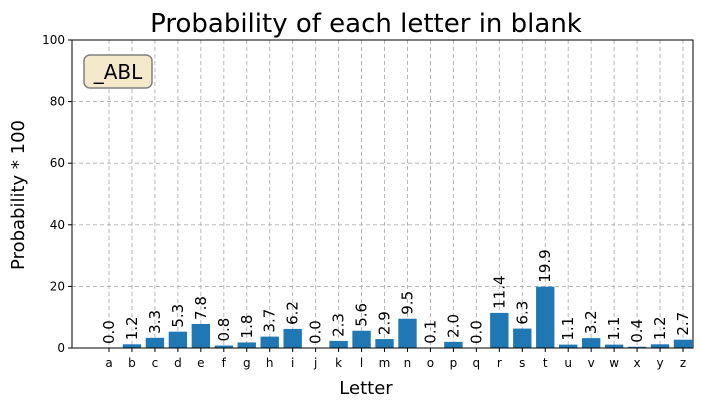 This screenshot has height=407, width=701. Describe the element at coordinates (362, 315) in the screenshot. I see `data-label-l: 5.6` at that location.